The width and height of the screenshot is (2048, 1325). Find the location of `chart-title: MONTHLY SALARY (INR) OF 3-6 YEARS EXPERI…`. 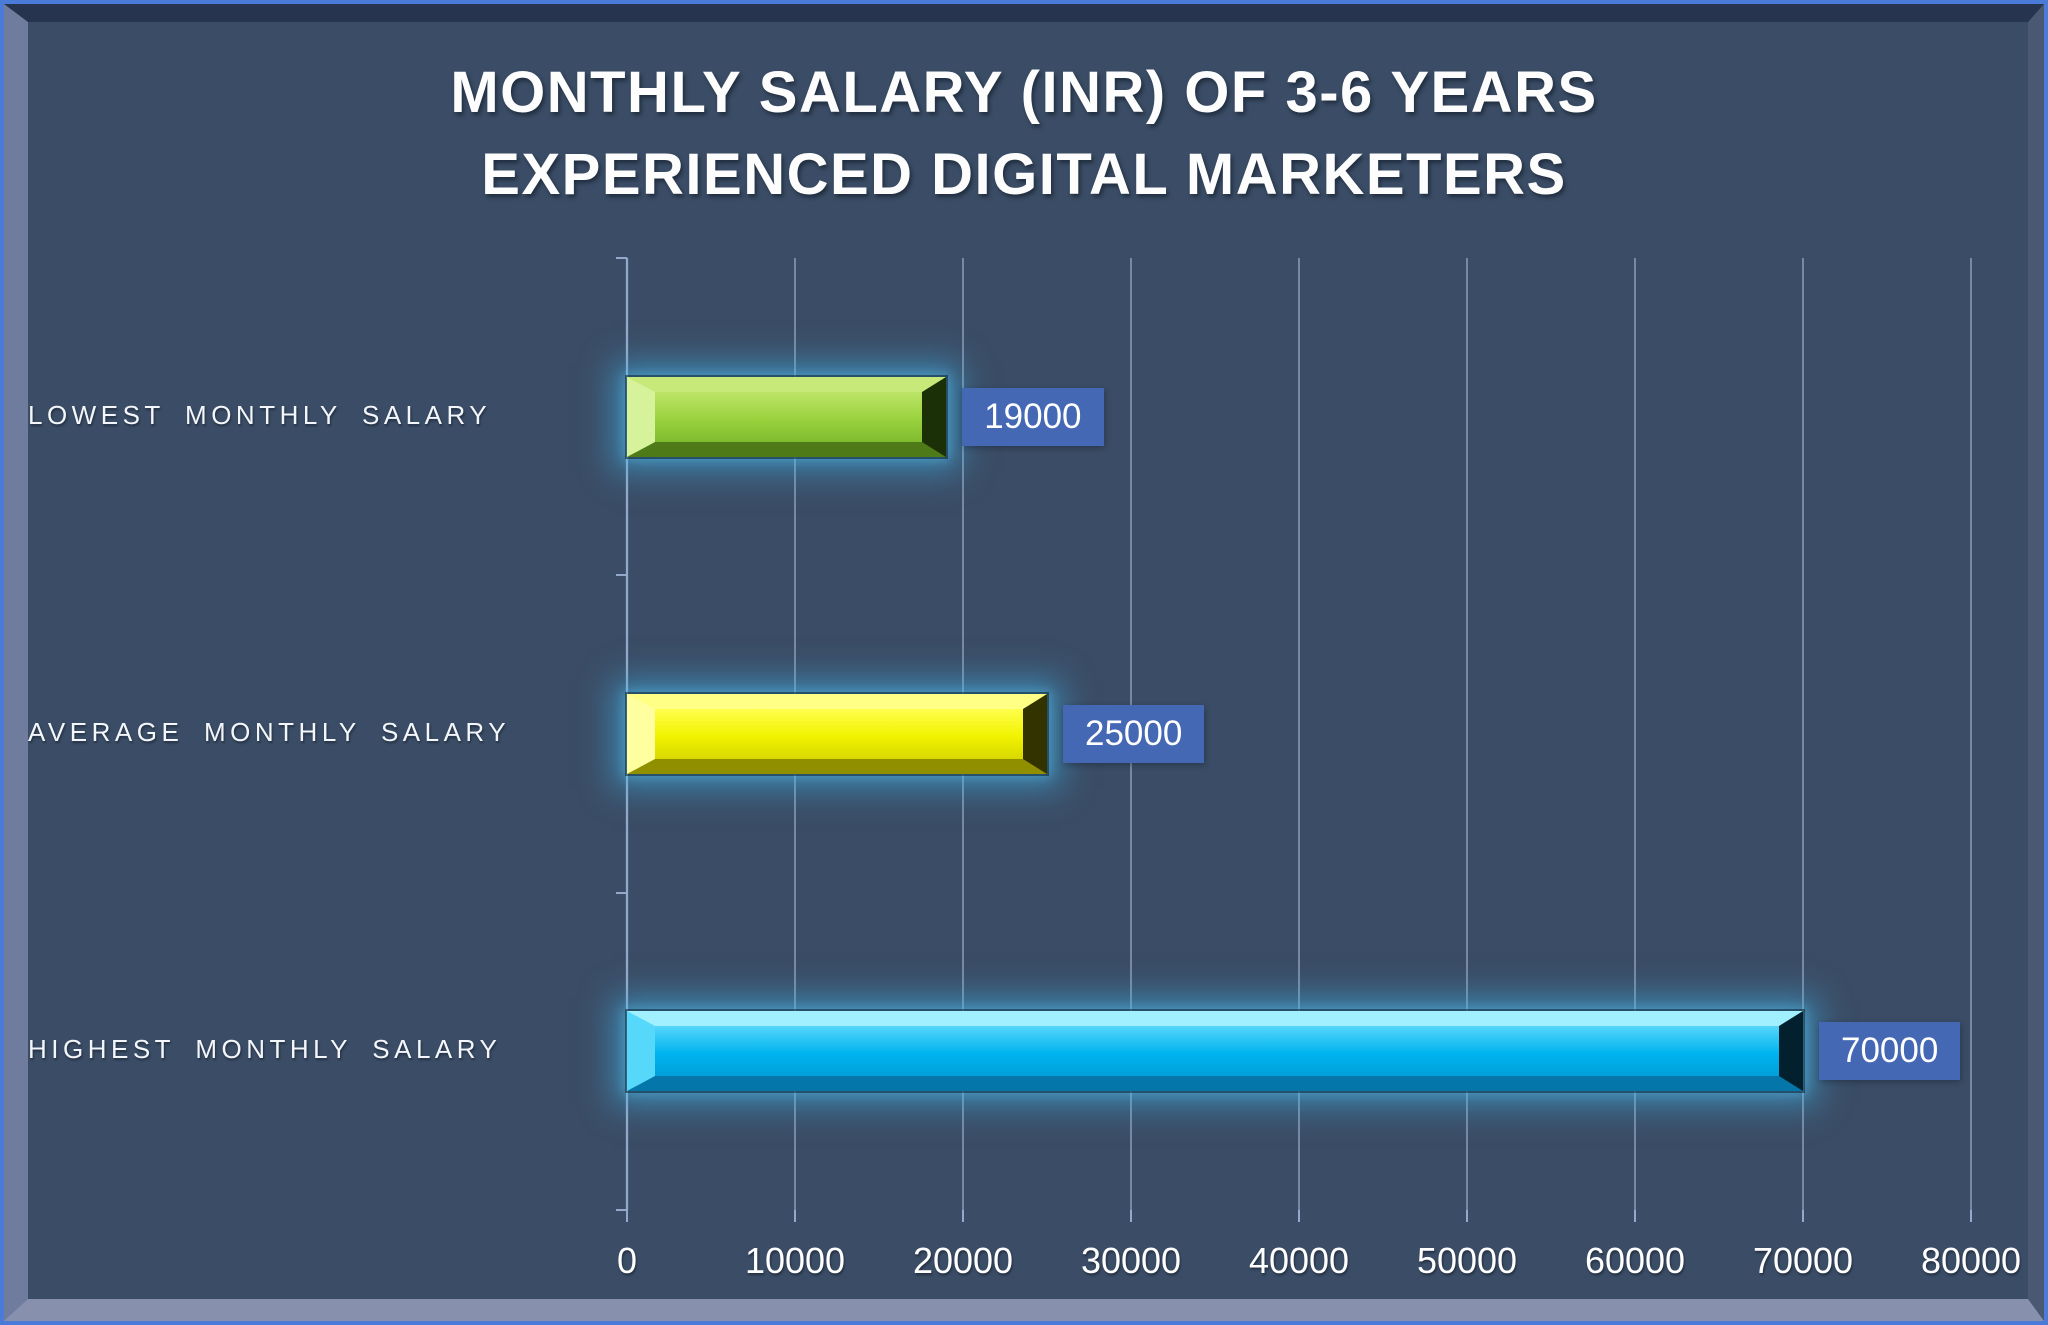

chart-title: MONTHLY SALARY (INR) OF 3-6 YEARS EXPERI… is located at coordinates (1024, 134).